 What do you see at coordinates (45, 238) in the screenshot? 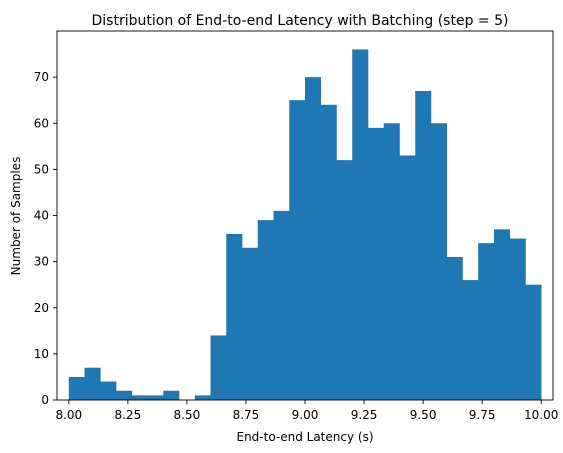
I see `y-axis-ticks: 0 10 20 30 40 50 60 70` at bounding box center [45, 238].